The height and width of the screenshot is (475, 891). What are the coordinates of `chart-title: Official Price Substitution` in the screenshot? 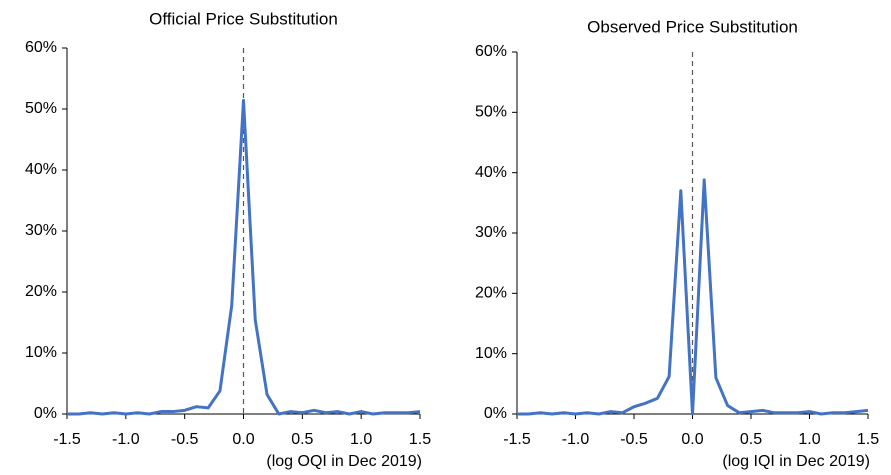 It's located at (243, 18).